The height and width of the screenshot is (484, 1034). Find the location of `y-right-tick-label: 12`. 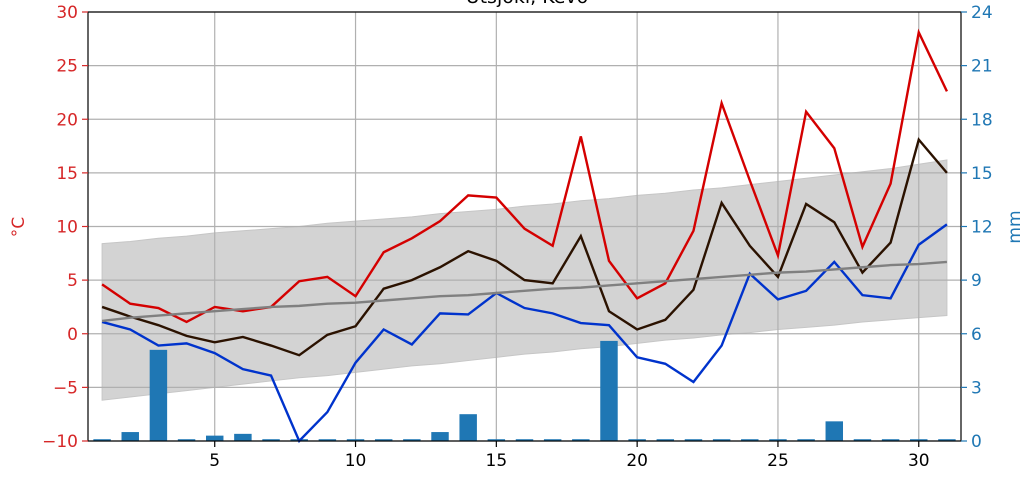

y-right-tick-label: 12 is located at coordinates (982, 228).